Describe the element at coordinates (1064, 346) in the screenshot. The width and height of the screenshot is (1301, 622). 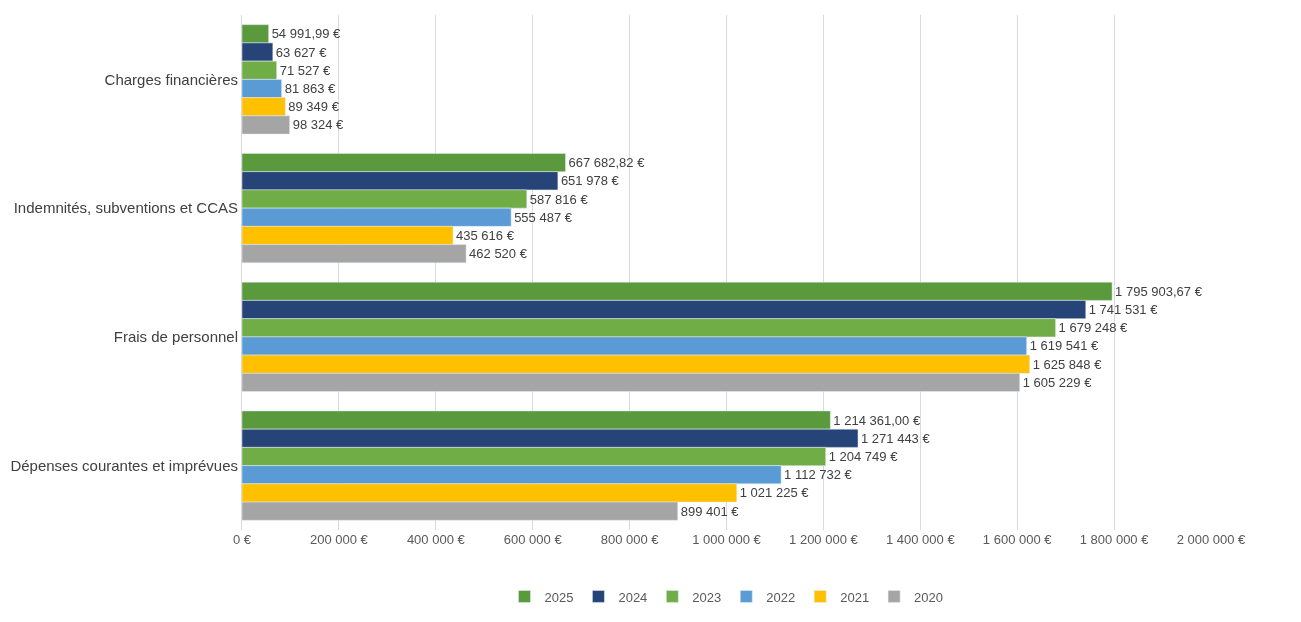
I see `data-label: 1 619 541 €` at that location.